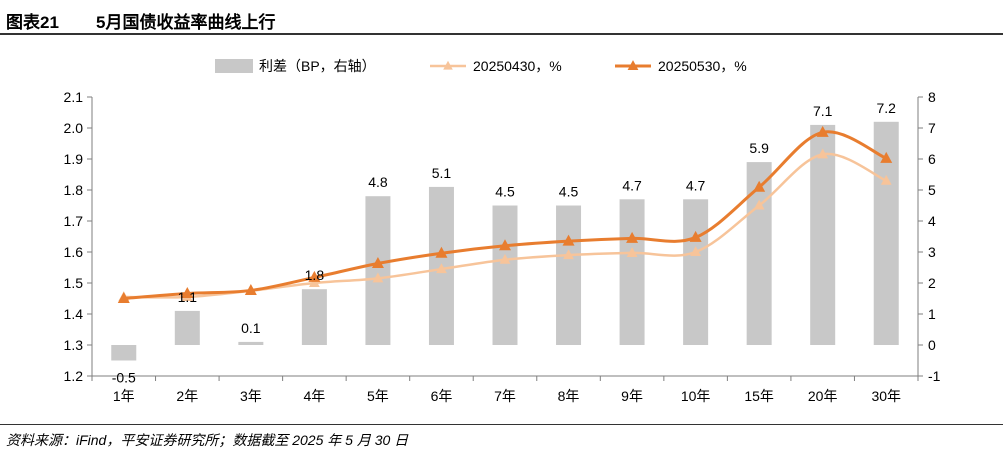 The height and width of the screenshot is (458, 1003). I want to click on bar-data-label: 5.9, so click(759, 148).